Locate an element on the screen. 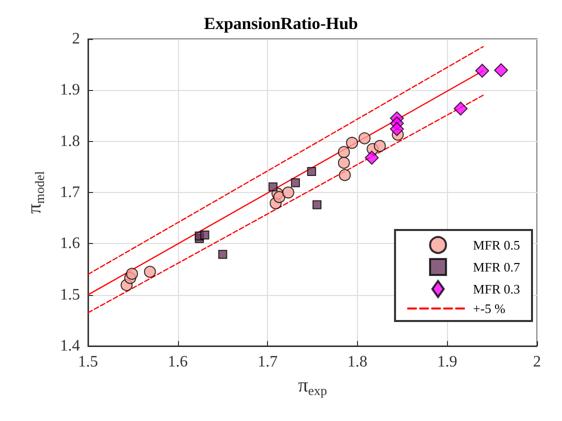 This screenshot has height=421, width=562. x-tick-label: 1.7 is located at coordinates (268, 362).